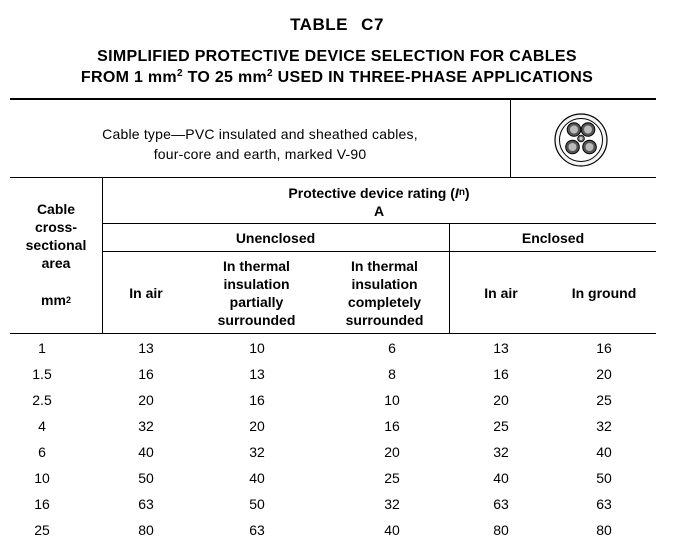 The width and height of the screenshot is (674, 549). What do you see at coordinates (56, 236) in the screenshot?
I see `area-header: Cable cross- sectional area` at bounding box center [56, 236].